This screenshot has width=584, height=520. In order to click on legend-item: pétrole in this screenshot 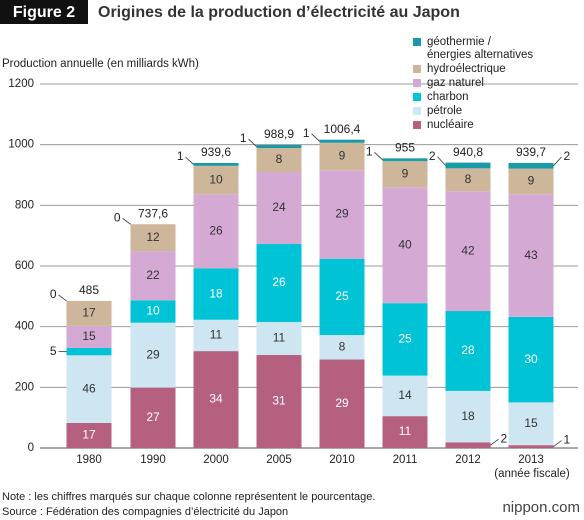, I will do `click(473, 111)`.